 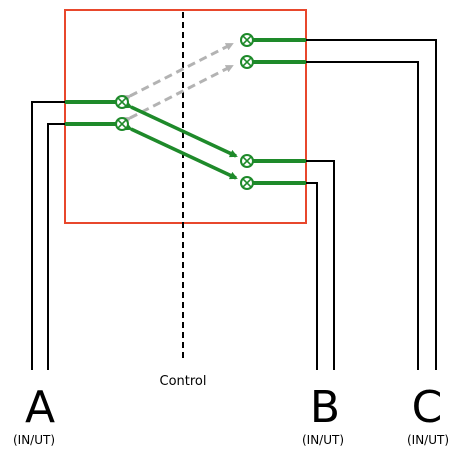 What do you see at coordinates (325, 407) in the screenshot?
I see `port-b-letter: B` at bounding box center [325, 407].